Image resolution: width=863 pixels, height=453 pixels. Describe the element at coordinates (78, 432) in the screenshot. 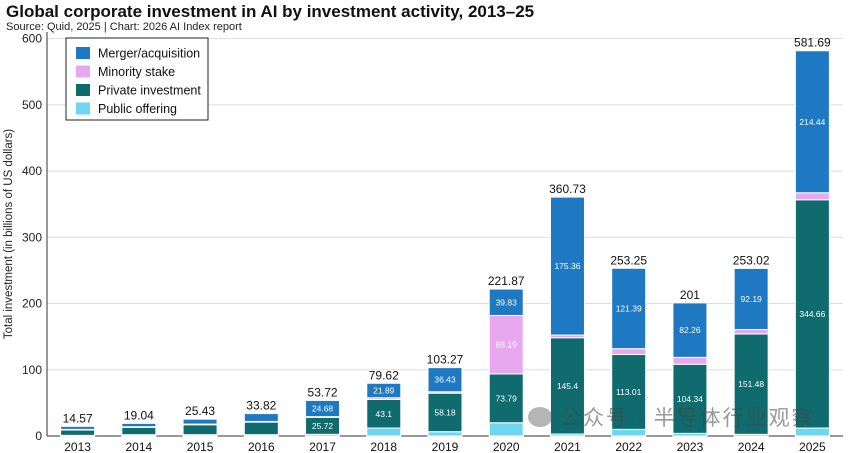

I see `bar-private-investment-2013` at that location.